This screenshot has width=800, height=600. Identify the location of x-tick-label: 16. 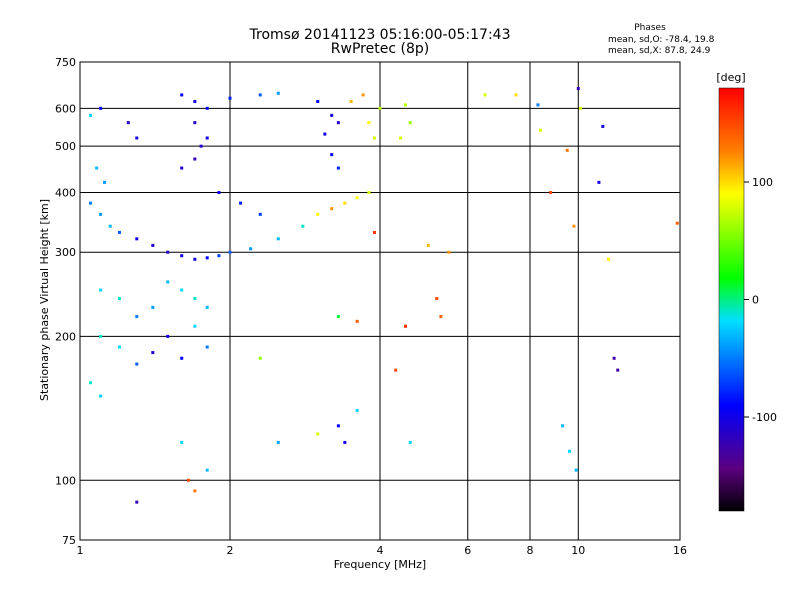
(680, 550).